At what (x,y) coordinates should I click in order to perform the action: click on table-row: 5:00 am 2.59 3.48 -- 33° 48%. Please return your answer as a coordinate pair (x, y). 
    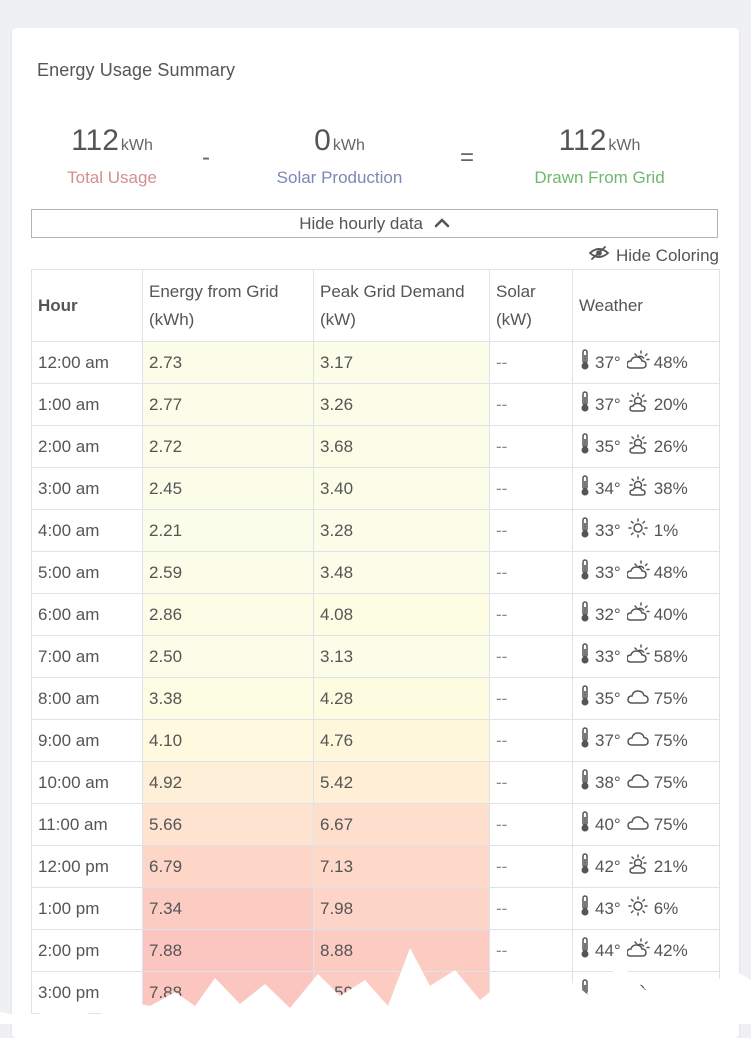
    Looking at the image, I should click on (375, 572).